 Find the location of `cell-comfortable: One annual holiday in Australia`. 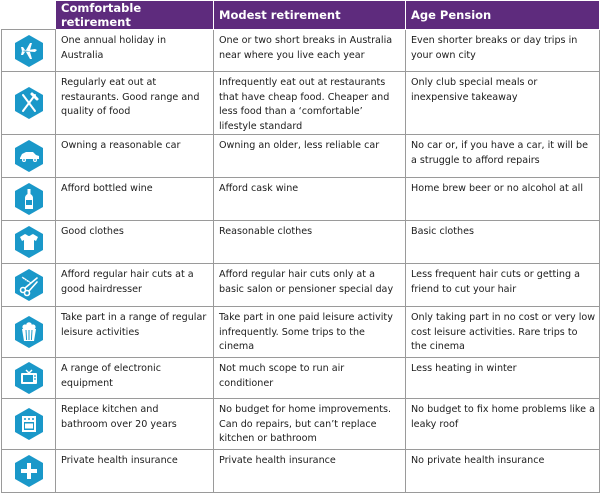

cell-comfortable: One annual holiday in Australia is located at coordinates (134, 50).